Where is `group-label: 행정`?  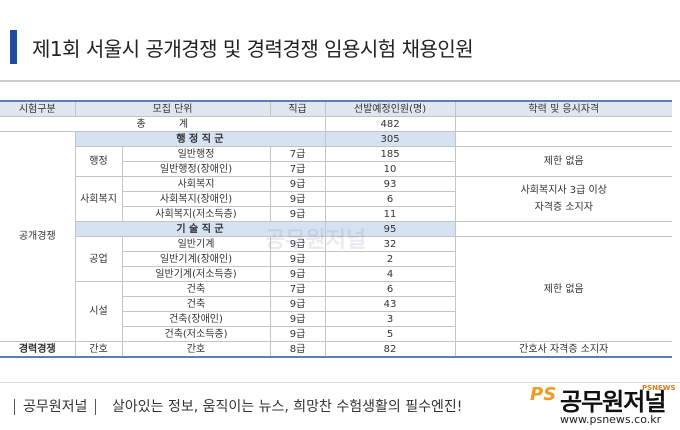
group-label: 행정 is located at coordinates (99, 161).